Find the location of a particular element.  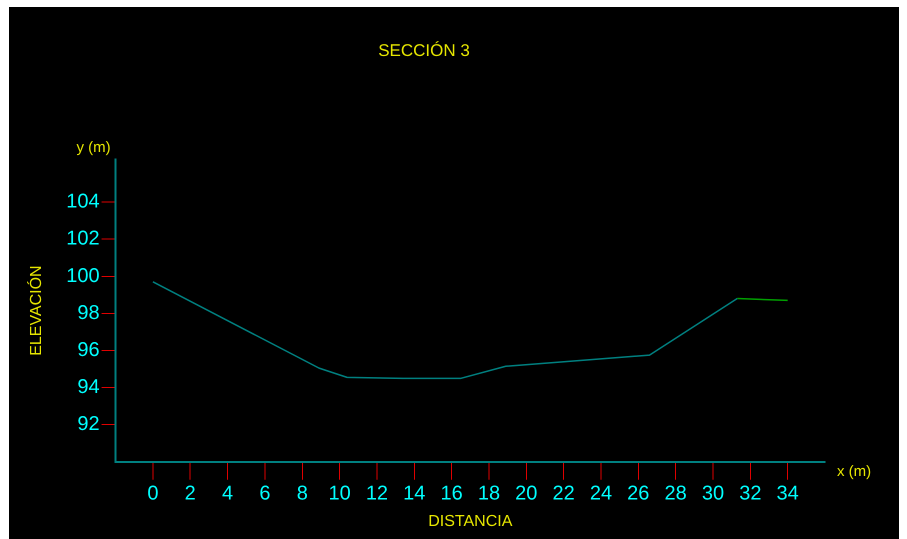

y-axis-title: ELEVACIÓN is located at coordinates (36, 310).